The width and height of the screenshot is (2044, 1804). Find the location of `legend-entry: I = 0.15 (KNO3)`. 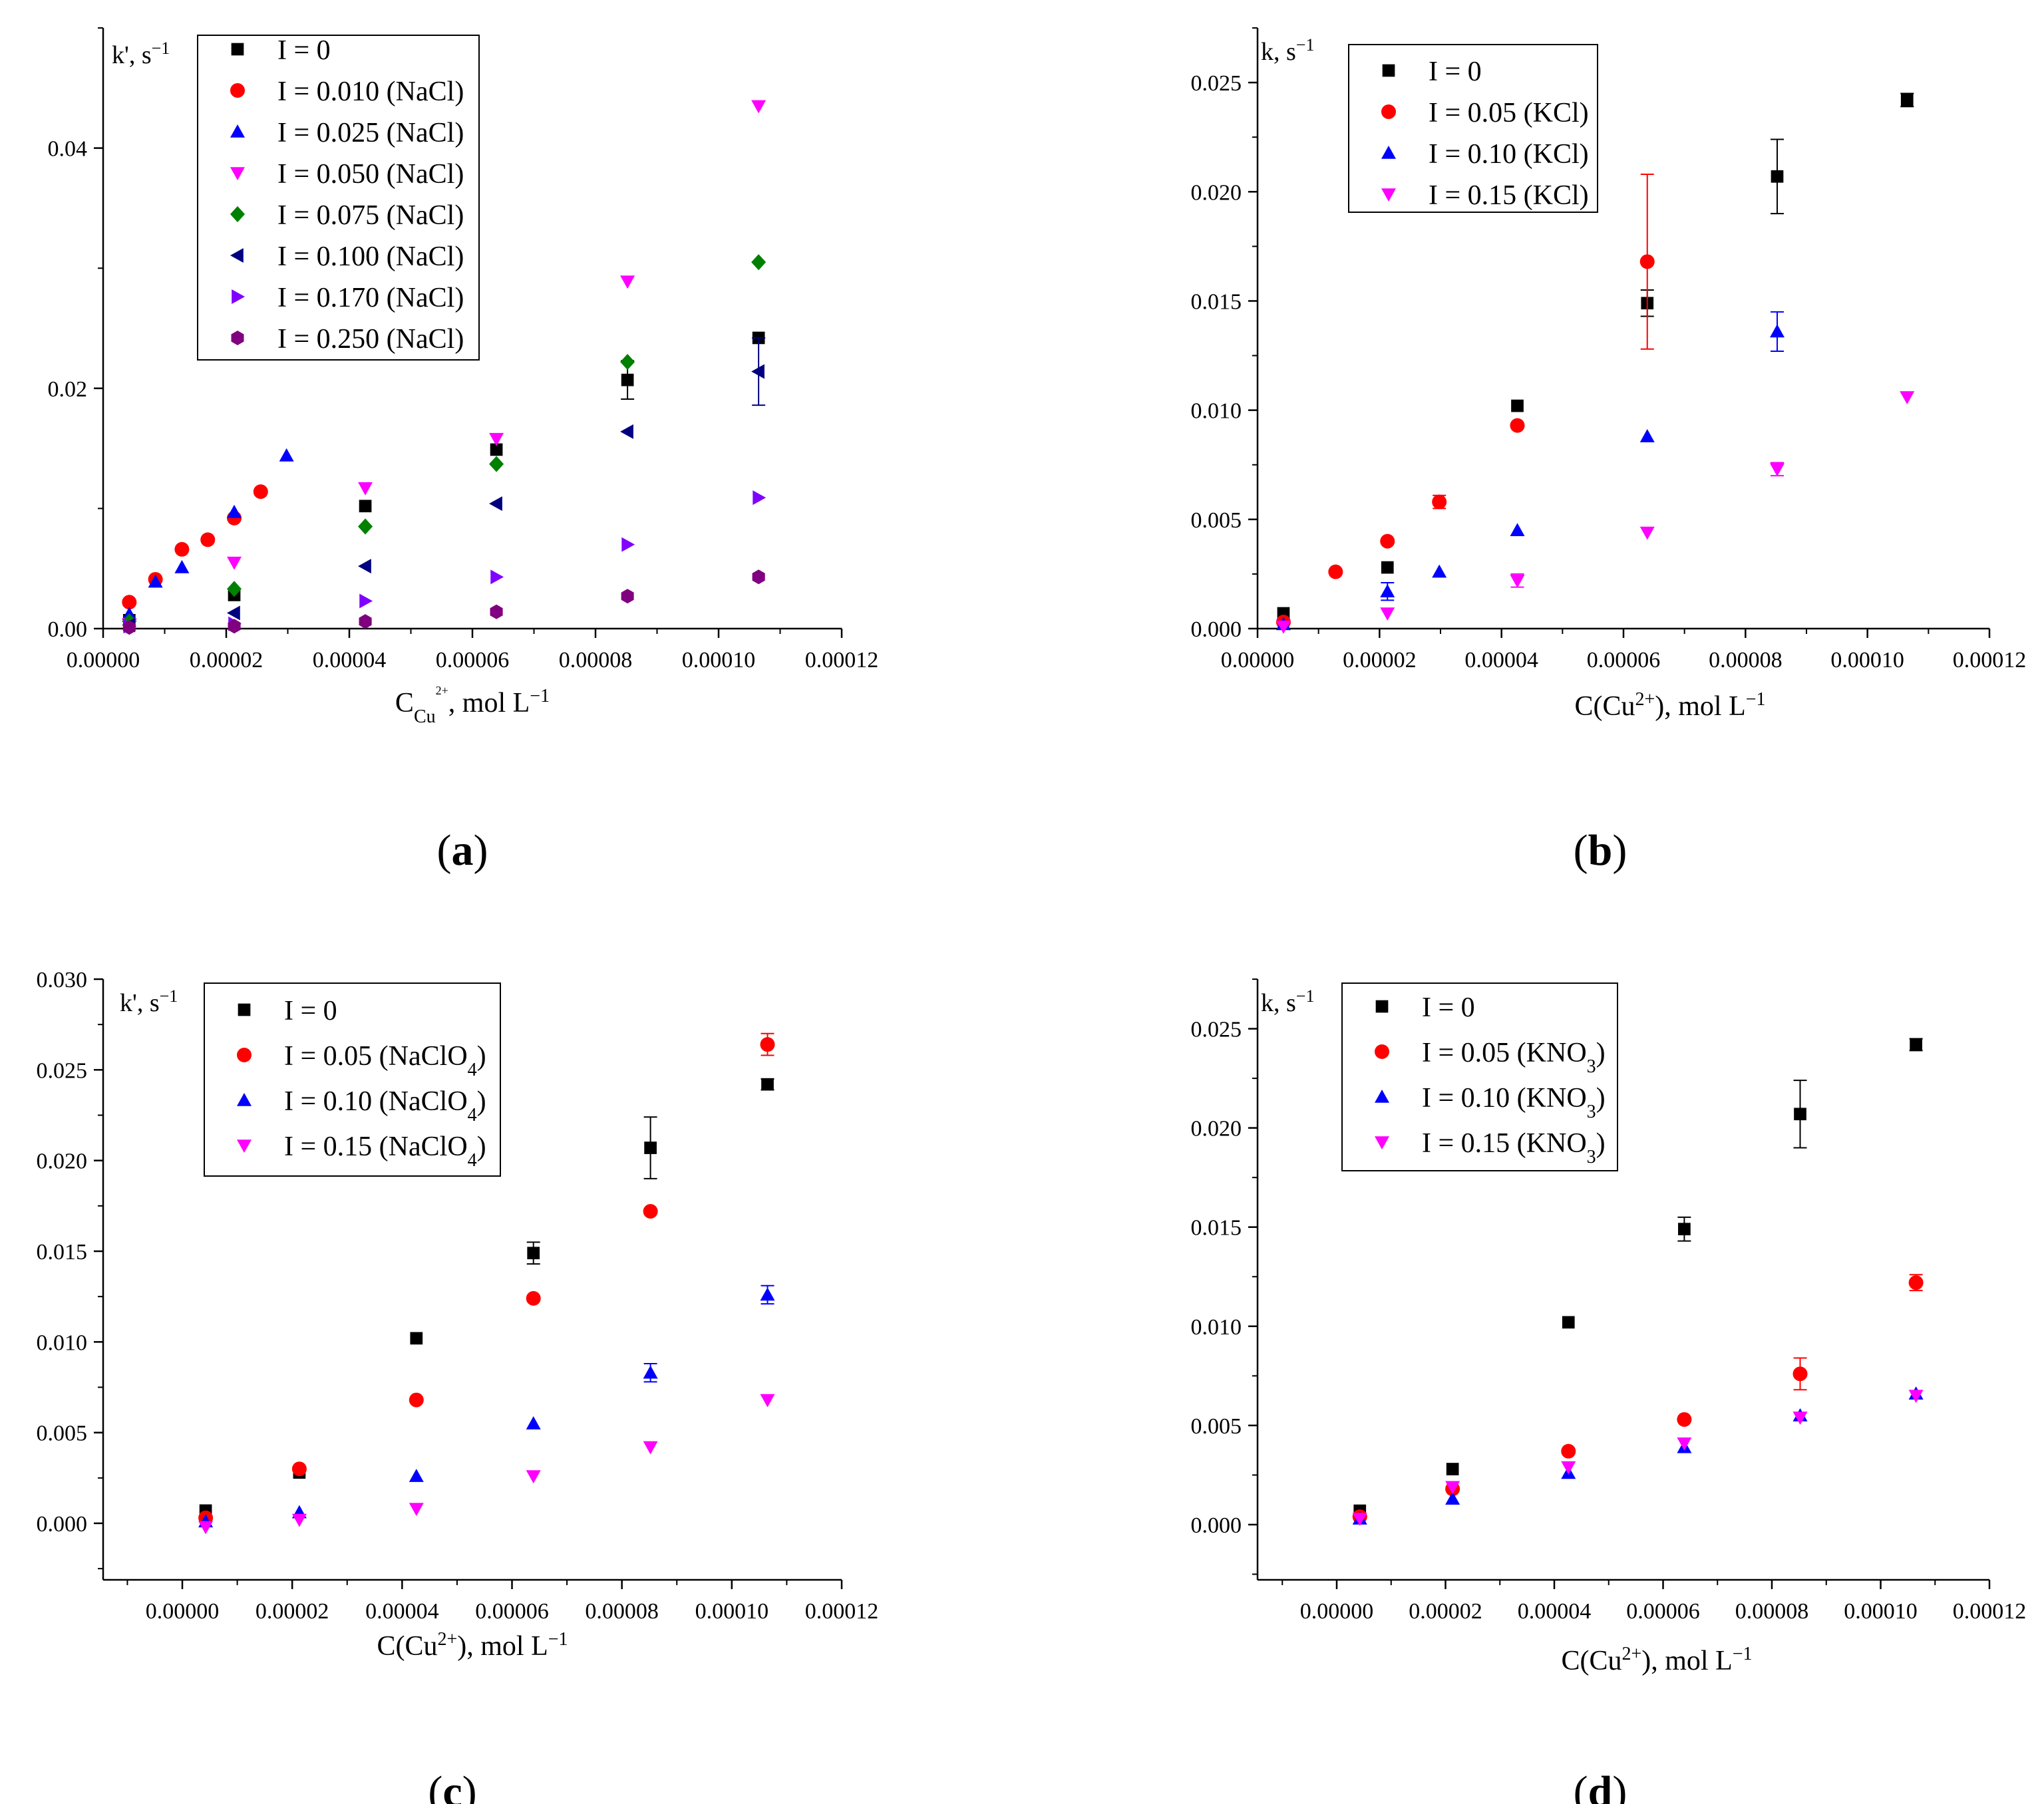

legend-entry: I = 0.15 (KNO3) is located at coordinates (1514, 1147).